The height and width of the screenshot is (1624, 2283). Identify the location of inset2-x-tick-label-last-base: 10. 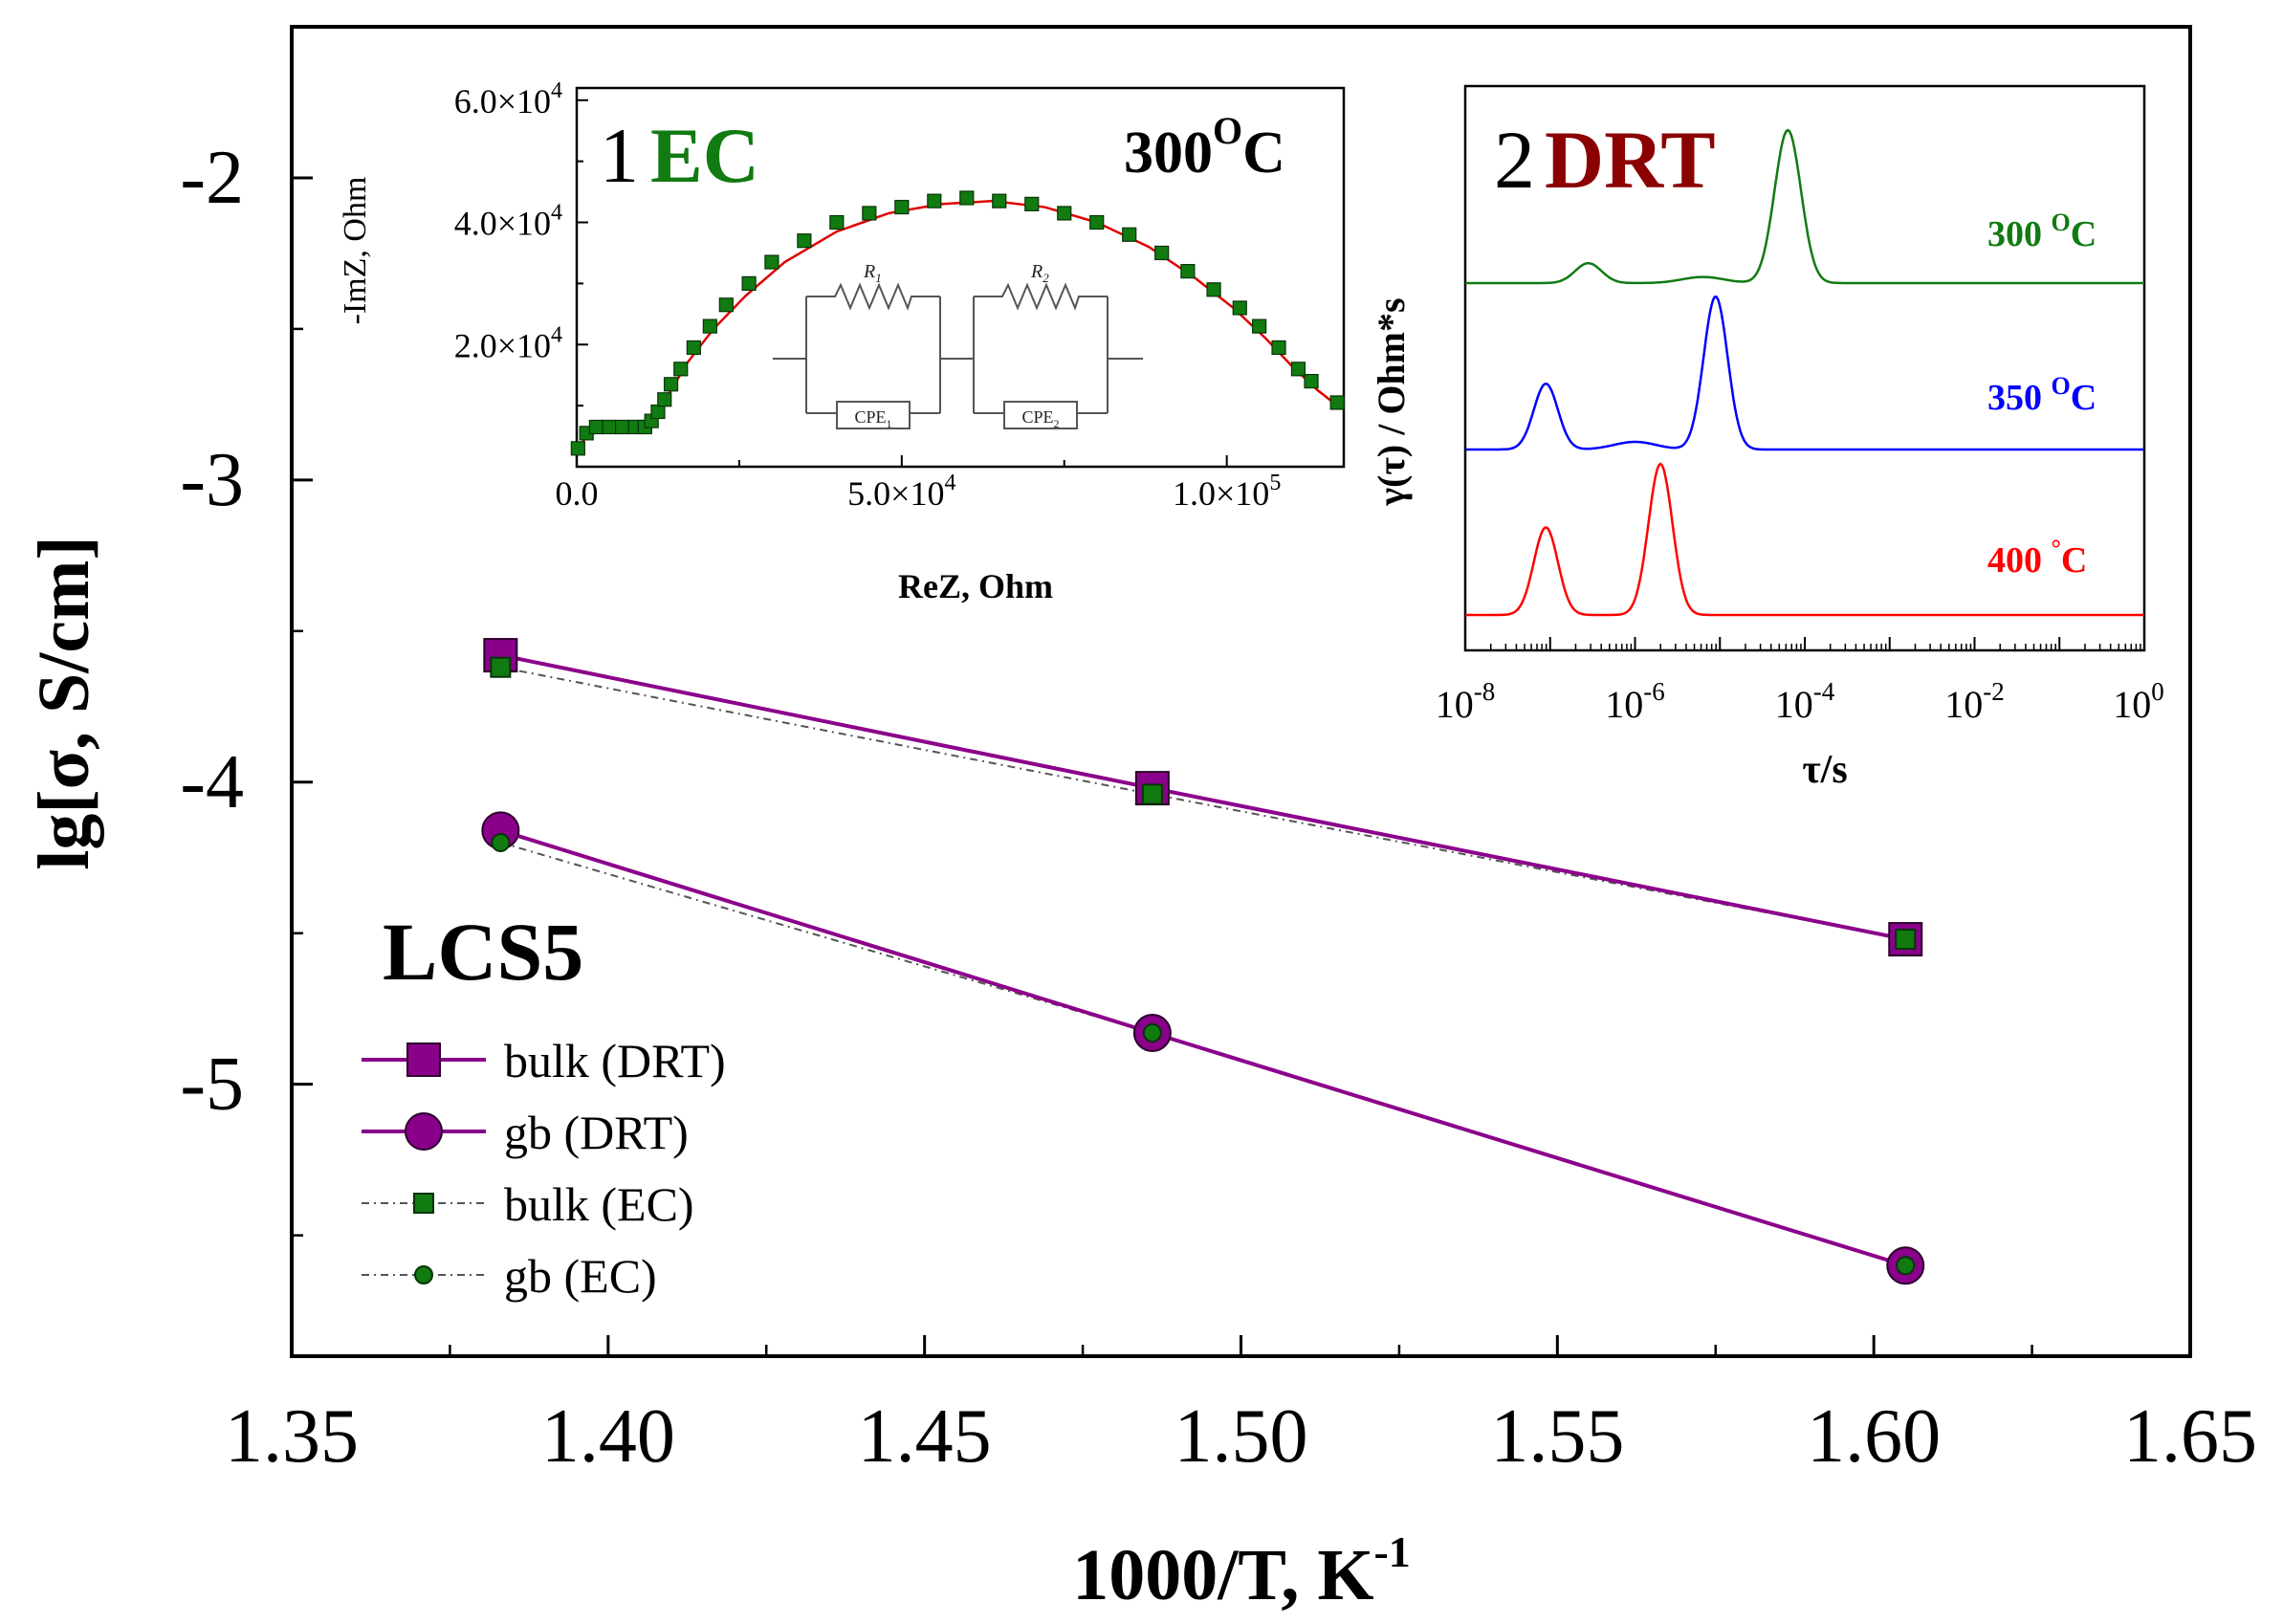
(2132, 704).